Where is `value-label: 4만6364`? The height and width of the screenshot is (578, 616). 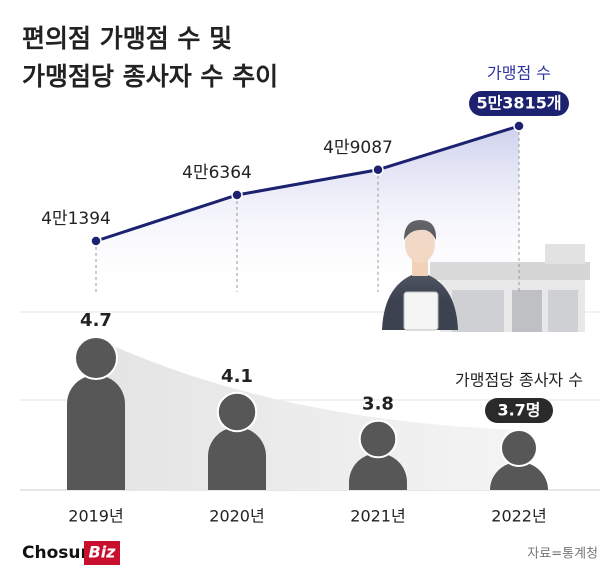 value-label: 4만6364 is located at coordinates (217, 173).